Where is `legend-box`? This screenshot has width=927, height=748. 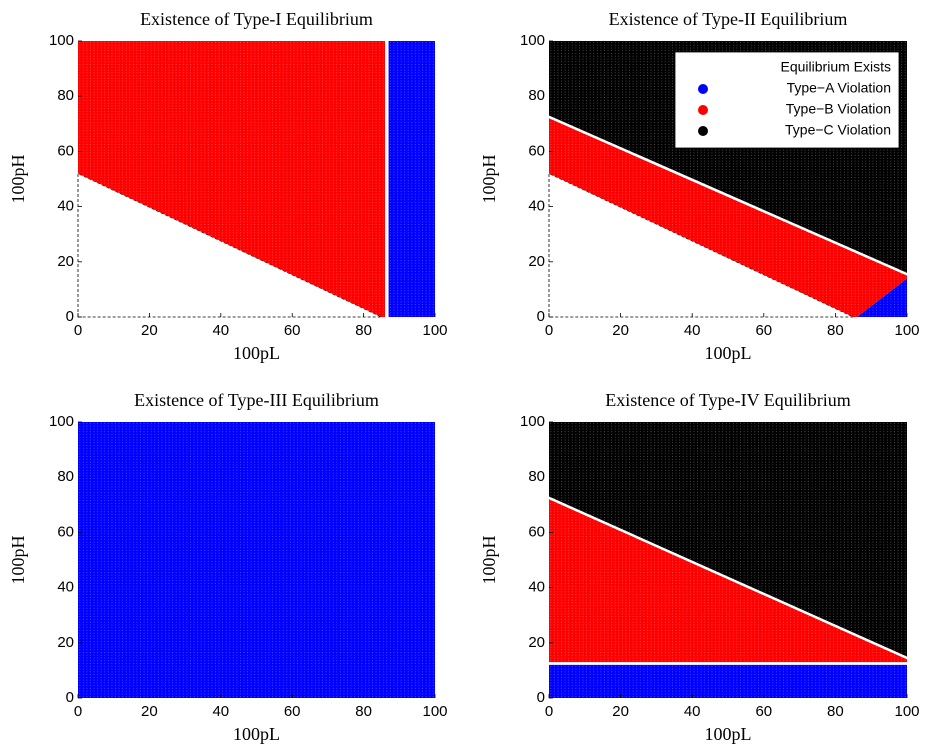
legend-box is located at coordinates (787, 100).